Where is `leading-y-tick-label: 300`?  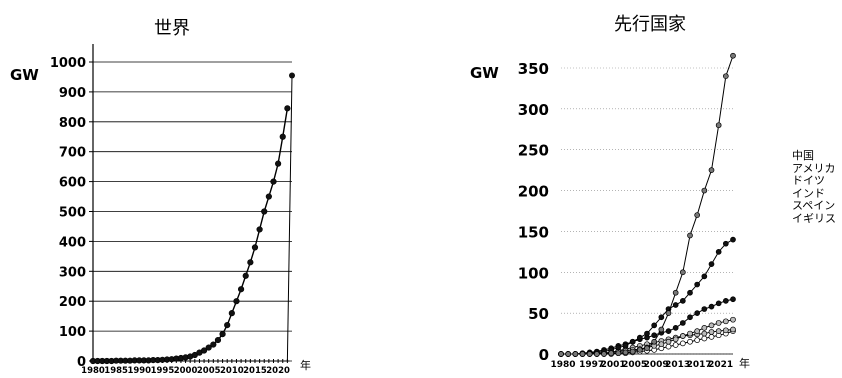 leading-y-tick-label: 300 is located at coordinates (533, 110).